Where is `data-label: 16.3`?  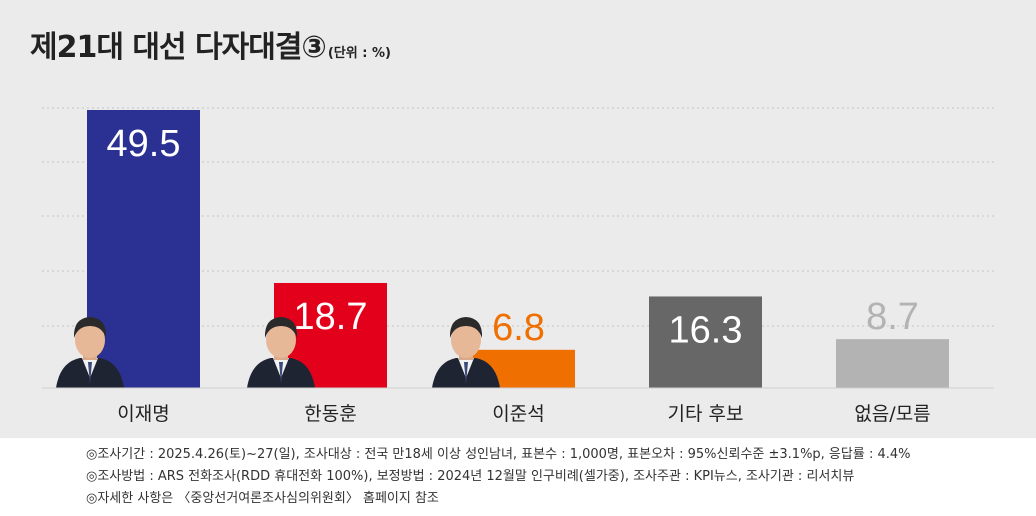 data-label: 16.3 is located at coordinates (706, 330).